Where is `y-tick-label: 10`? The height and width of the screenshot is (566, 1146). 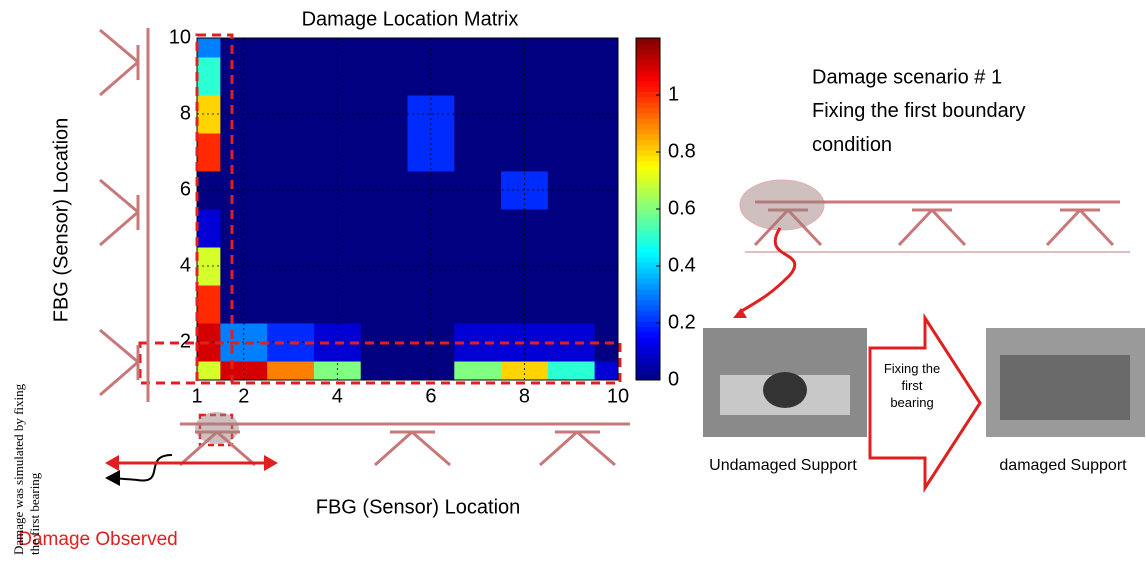 y-tick-label: 10 is located at coordinates (180, 37).